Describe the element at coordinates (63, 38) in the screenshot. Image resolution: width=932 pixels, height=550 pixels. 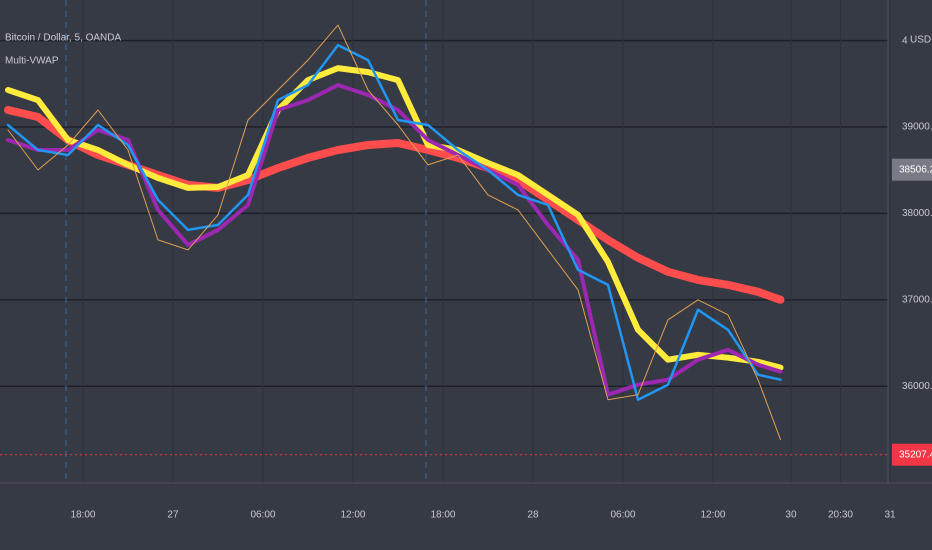
I see `chart-title: Bitcoin / Dollar, 5, OANDA` at that location.